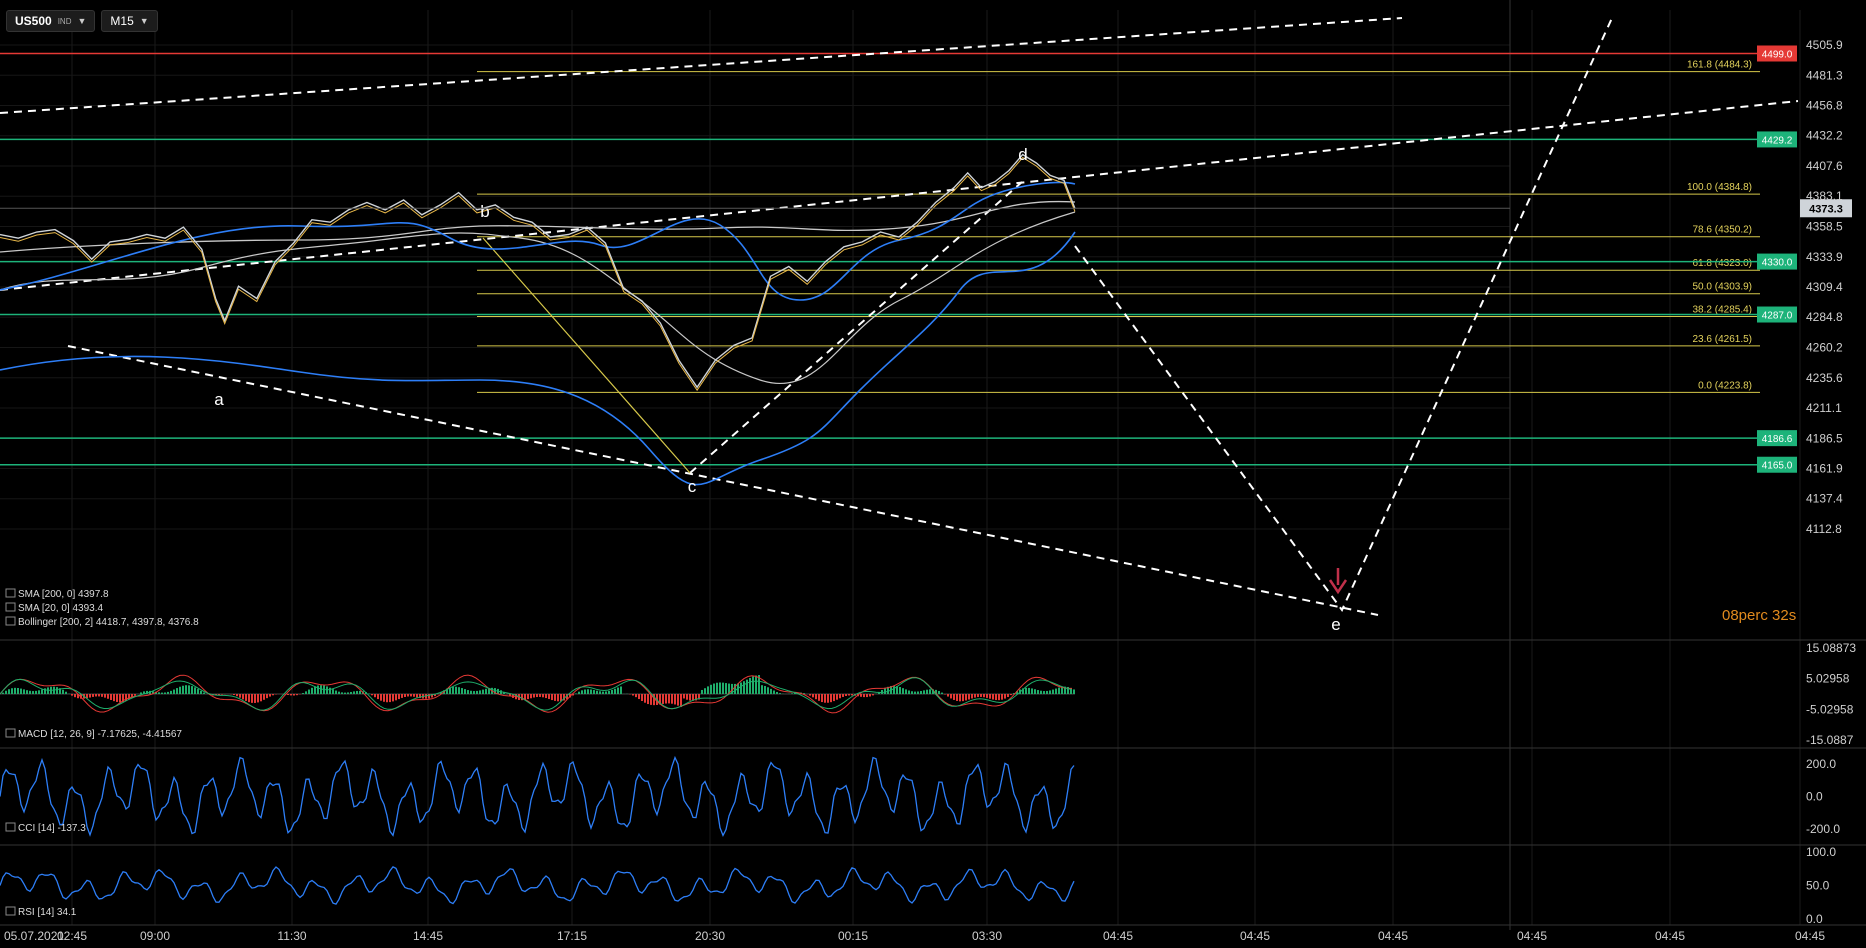  Describe the element at coordinates (1532, 936) in the screenshot. I see `x-axis-tick-label: 04:45` at that location.